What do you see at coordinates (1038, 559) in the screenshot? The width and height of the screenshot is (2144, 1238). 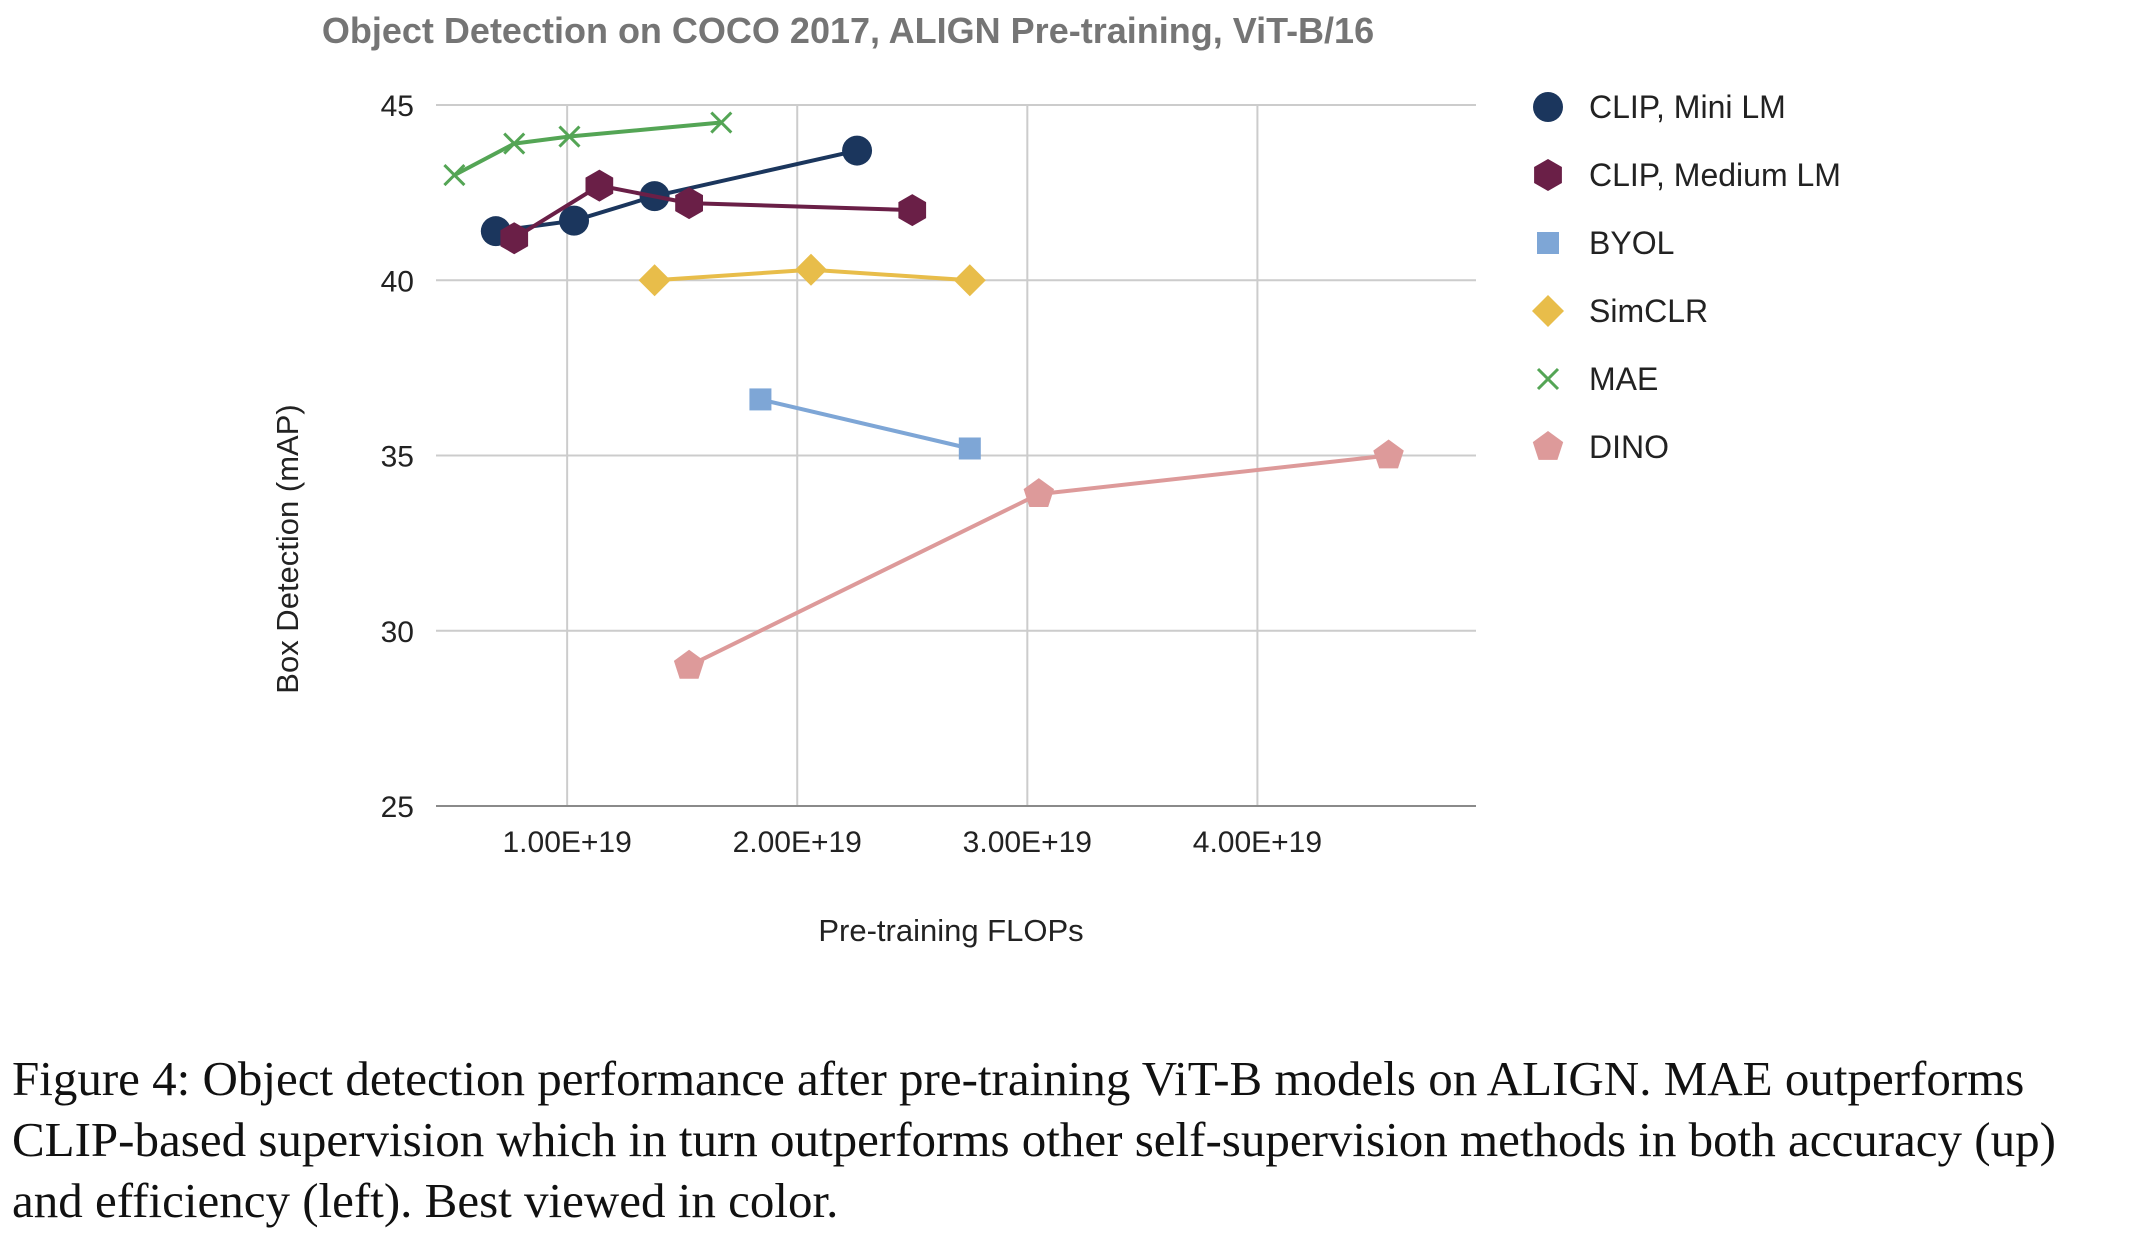 I see `series-dino` at bounding box center [1038, 559].